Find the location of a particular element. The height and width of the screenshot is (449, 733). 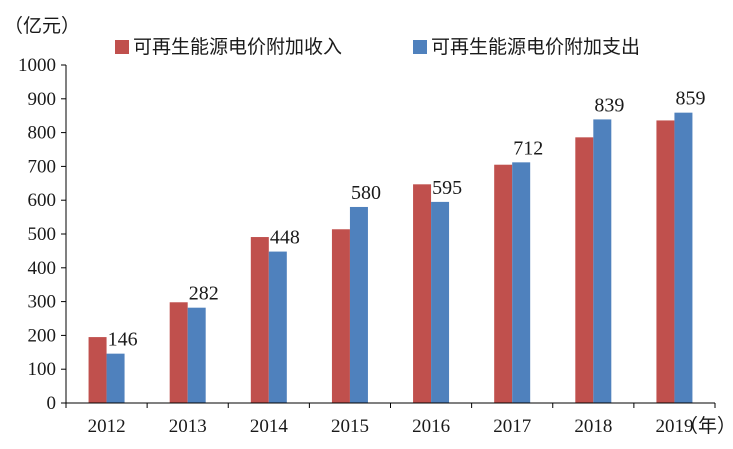

x-axis-unit-label: （年） is located at coordinates (706, 426).